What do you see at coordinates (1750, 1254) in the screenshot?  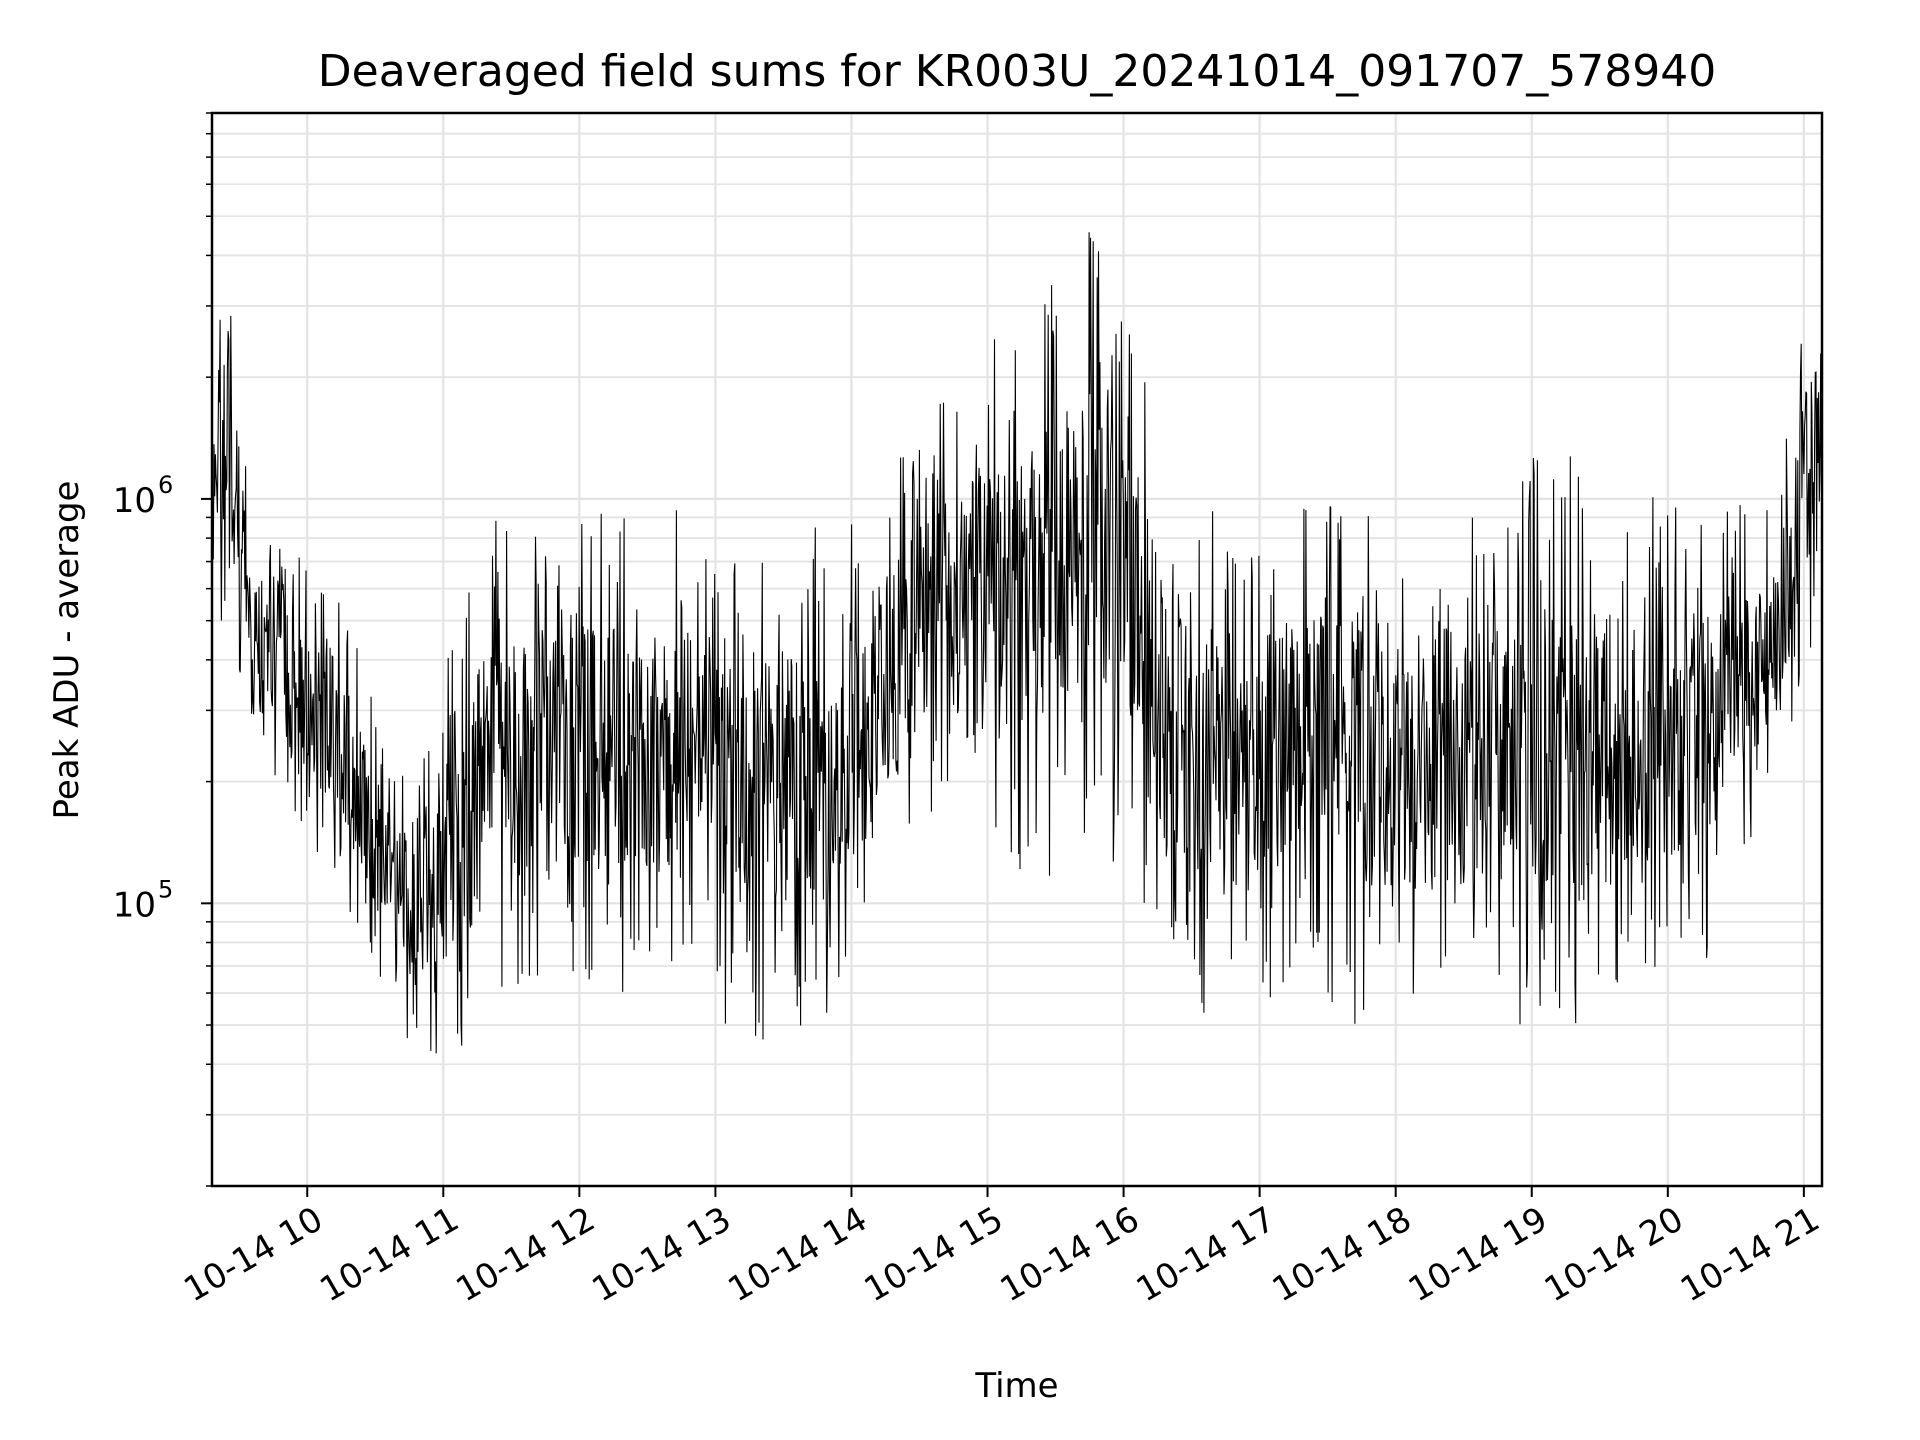 I see `x-tick-label: 10-14 21` at bounding box center [1750, 1254].